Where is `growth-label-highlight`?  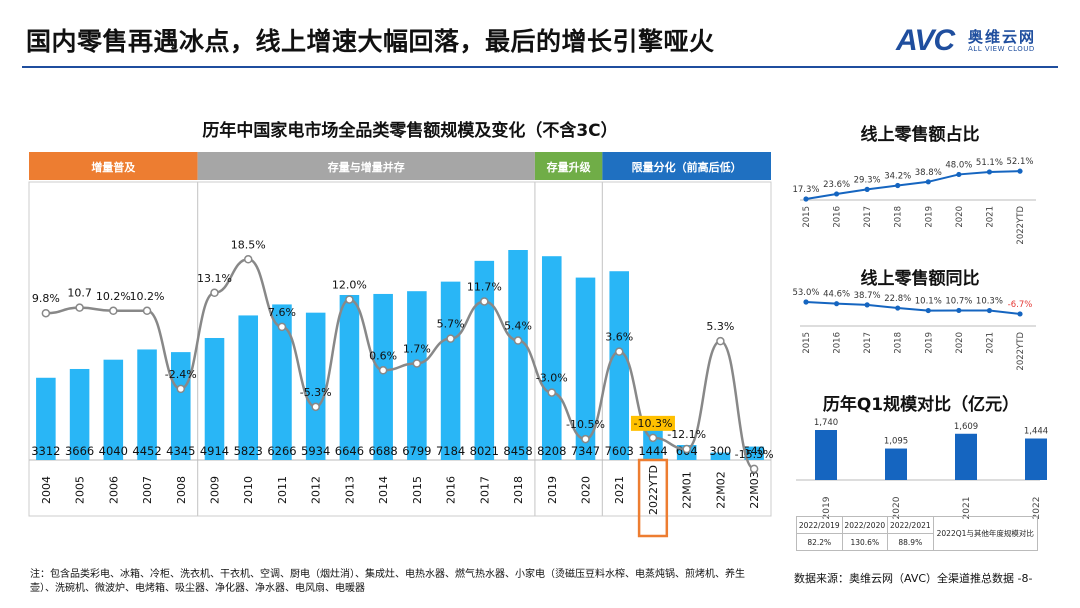 growth-label-highlight is located at coordinates (652, 423).